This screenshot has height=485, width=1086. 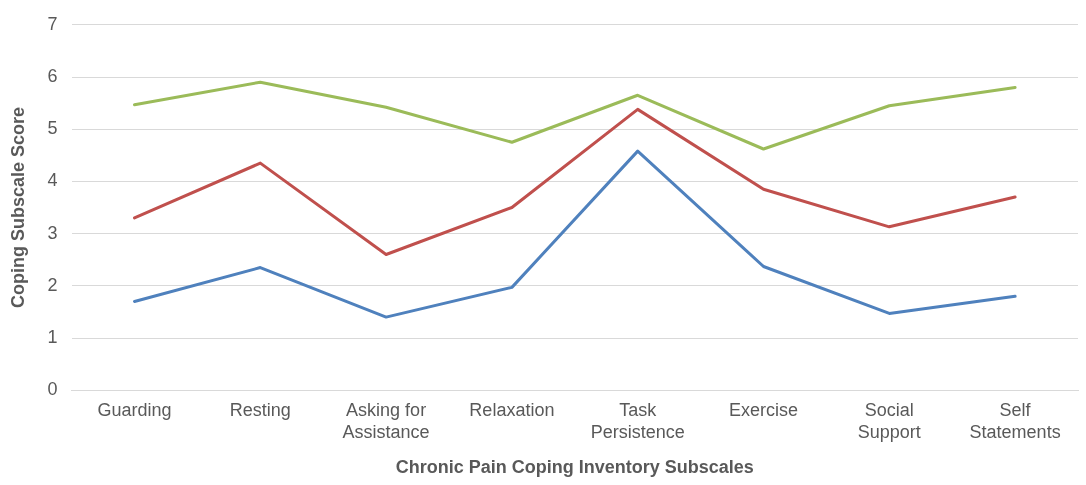 What do you see at coordinates (1015, 420) in the screenshot?
I see `x-tick-label: Self Statements` at bounding box center [1015, 420].